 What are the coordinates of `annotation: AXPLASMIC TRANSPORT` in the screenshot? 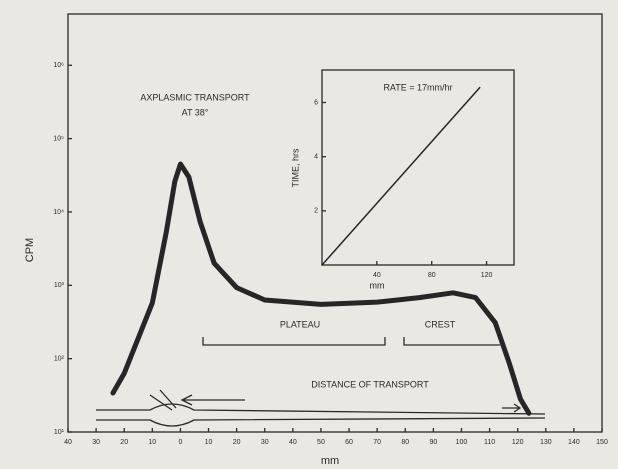 It's located at (195, 97).